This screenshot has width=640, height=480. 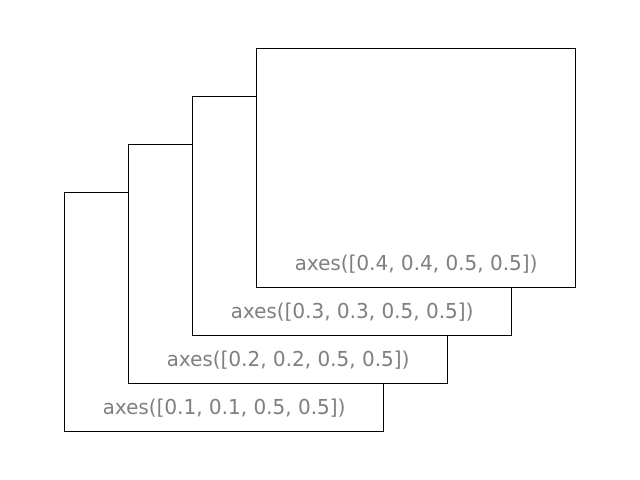 I want to click on axes-label-2: axes([0.2, 0.2, 0.5, 0.5]), so click(x=288, y=359).